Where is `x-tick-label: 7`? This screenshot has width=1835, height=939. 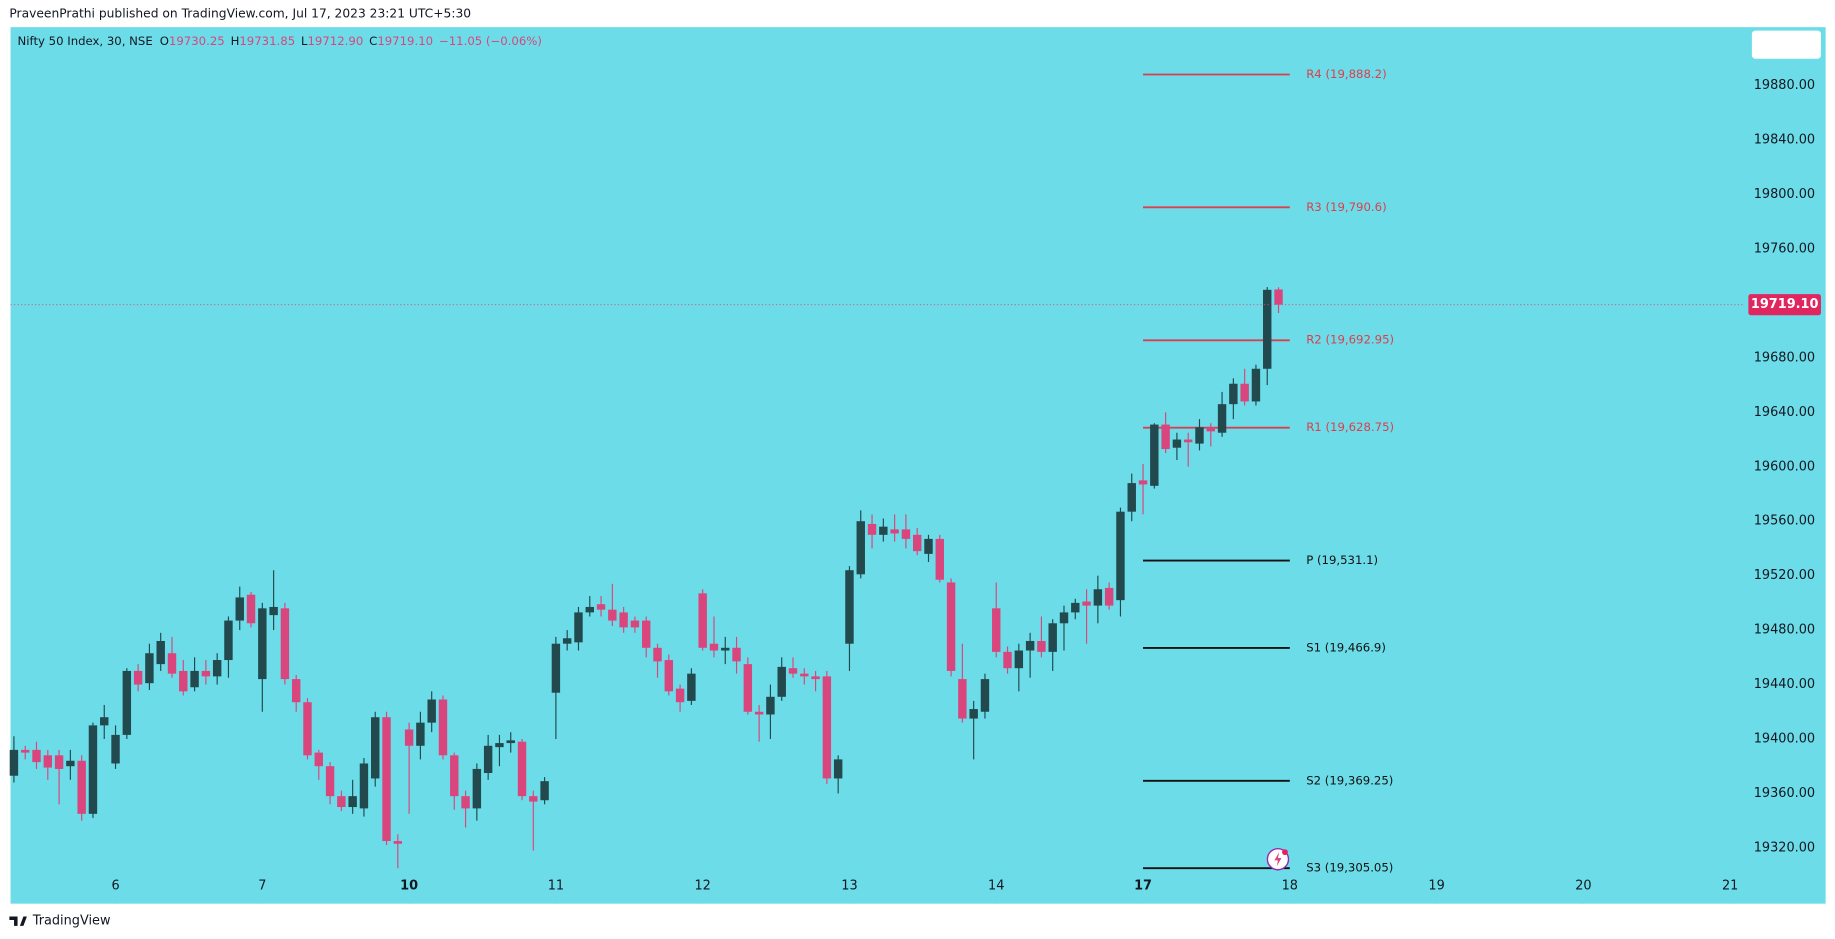 x-tick-label: 7 is located at coordinates (262, 886).